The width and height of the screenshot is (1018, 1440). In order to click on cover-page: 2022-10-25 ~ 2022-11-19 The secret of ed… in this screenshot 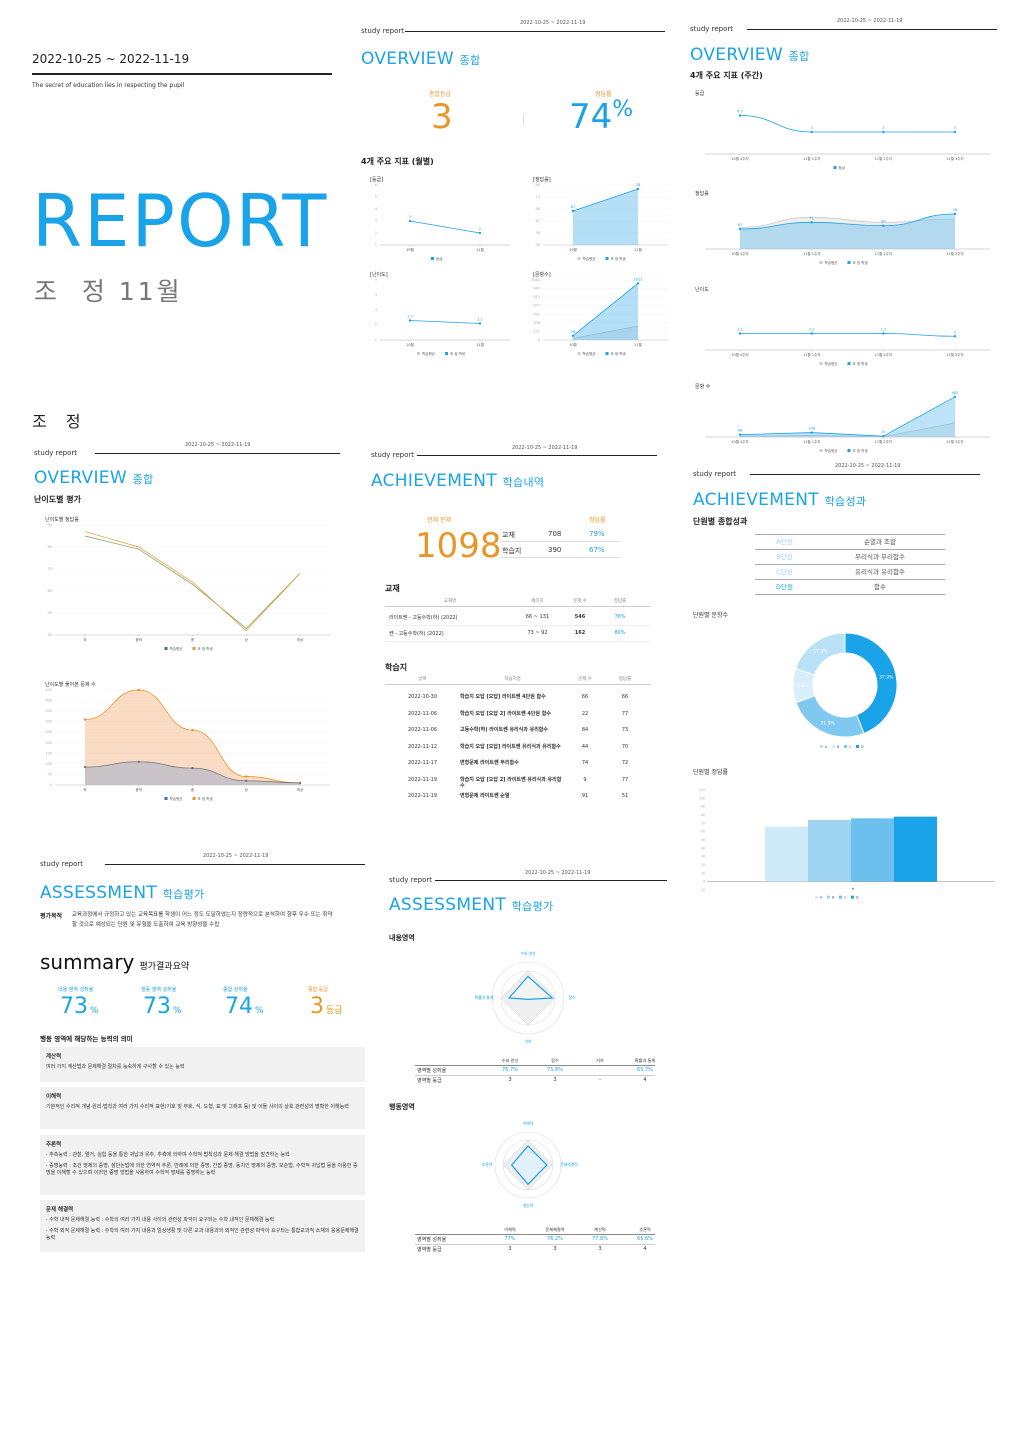, I will do `click(185, 235)`.